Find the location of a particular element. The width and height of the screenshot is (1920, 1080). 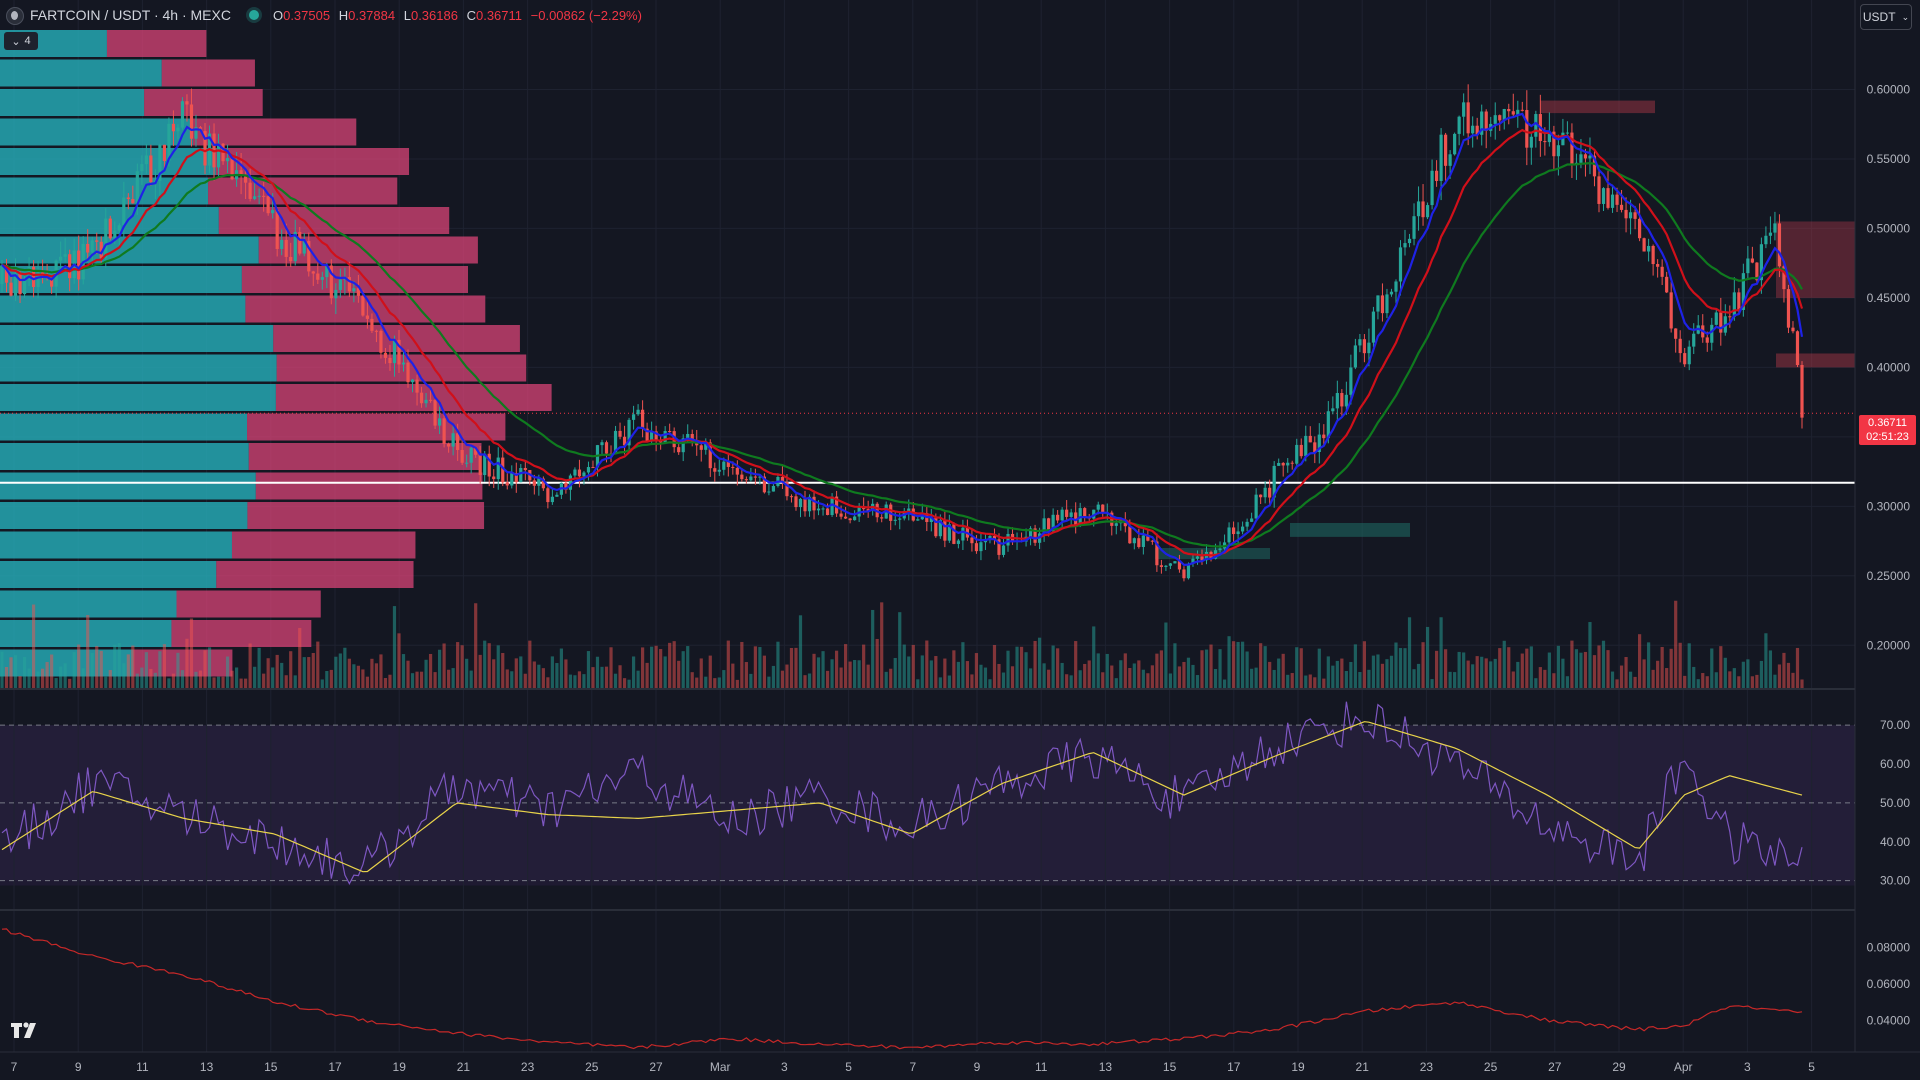

indicators-collapse-button: ⌄ 4 is located at coordinates (21, 41).